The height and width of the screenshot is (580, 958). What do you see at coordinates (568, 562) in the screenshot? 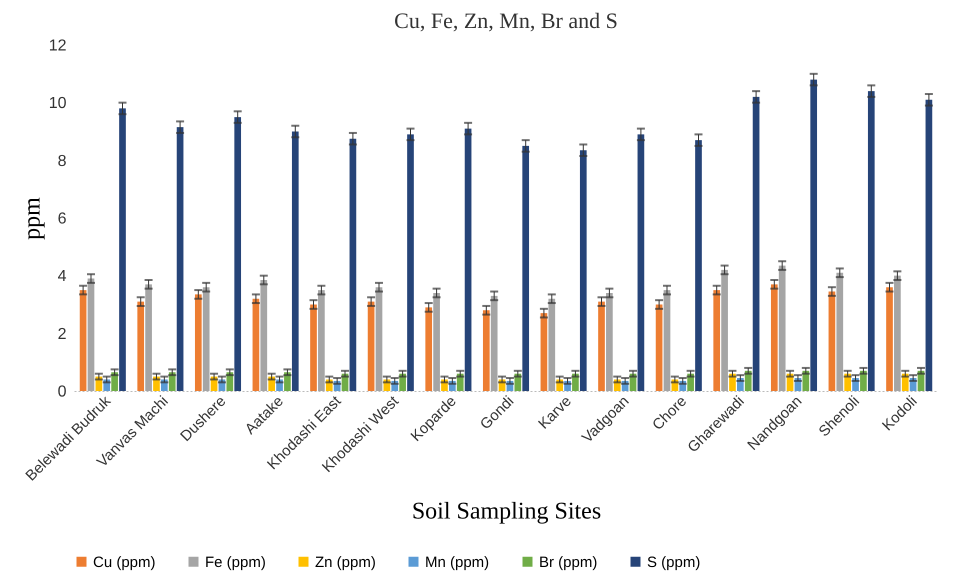
I see `legend-label: Br (ppm)` at bounding box center [568, 562].